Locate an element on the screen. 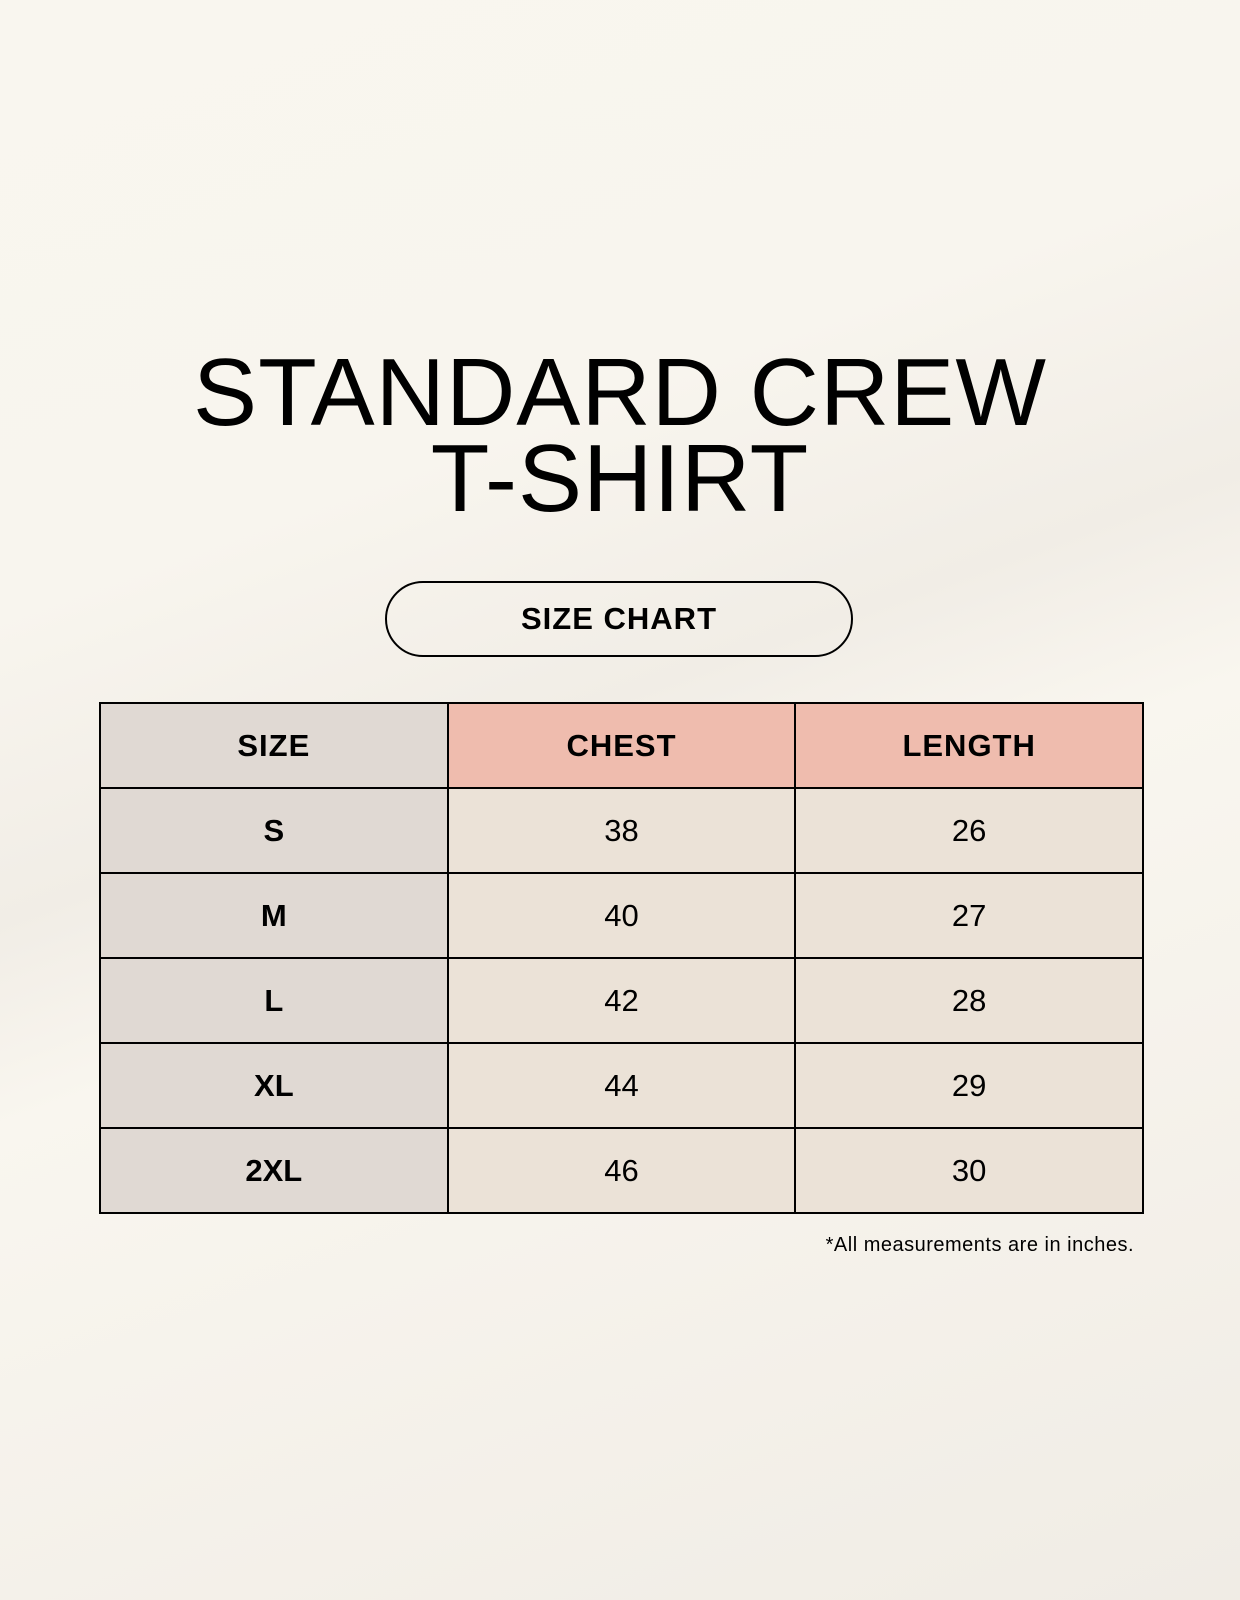 This screenshot has height=1600, width=1240. table-row: 2XL 46 30 is located at coordinates (621, 1170).